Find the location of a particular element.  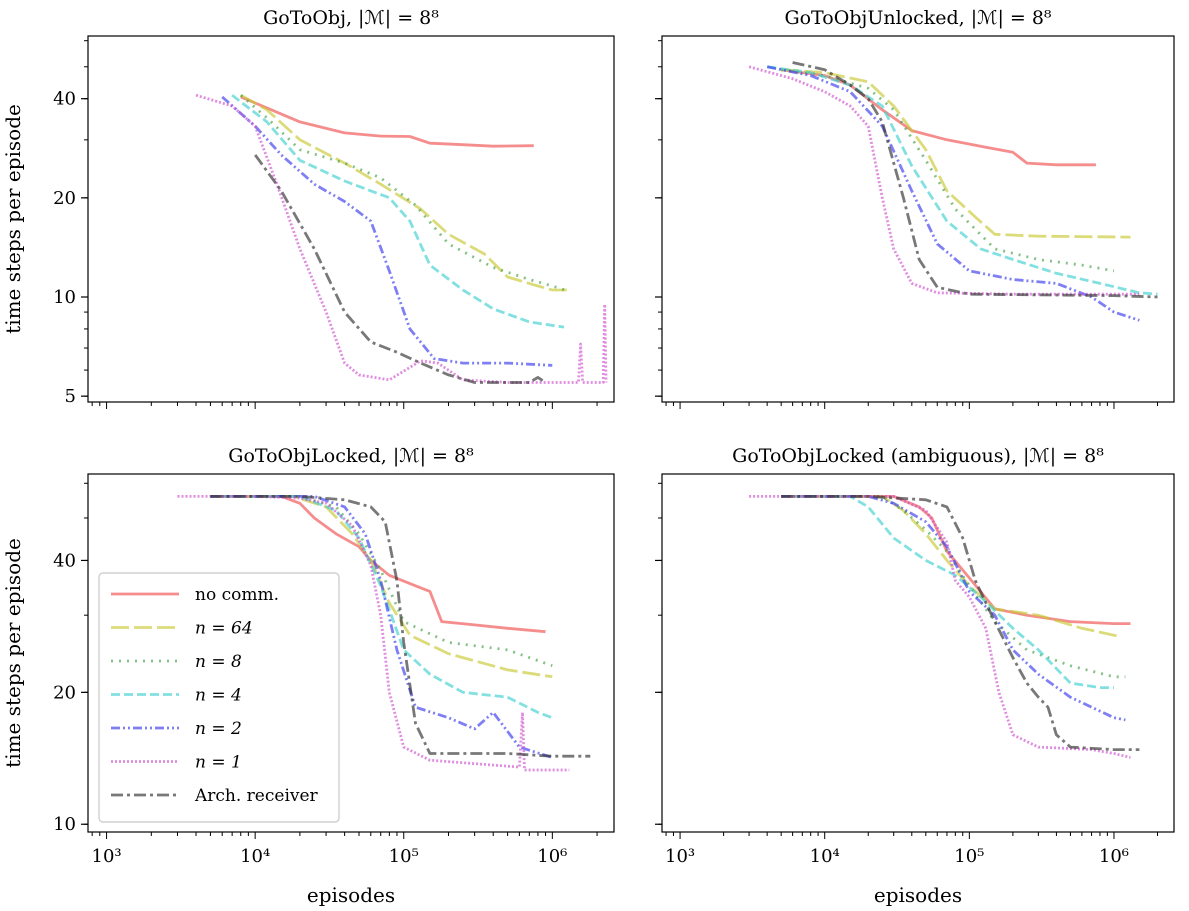

legend-label-n64: n = 64 is located at coordinates (224, 629).